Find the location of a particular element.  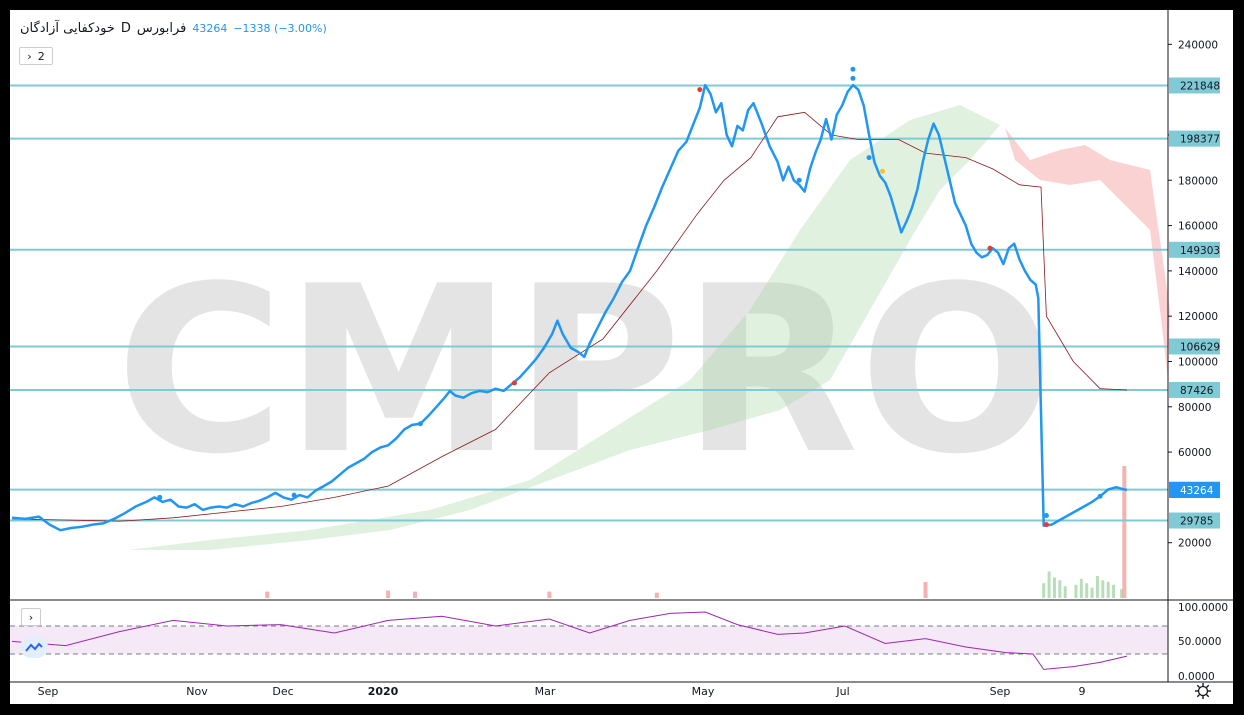

rsi-expand-button: › is located at coordinates (31, 617).